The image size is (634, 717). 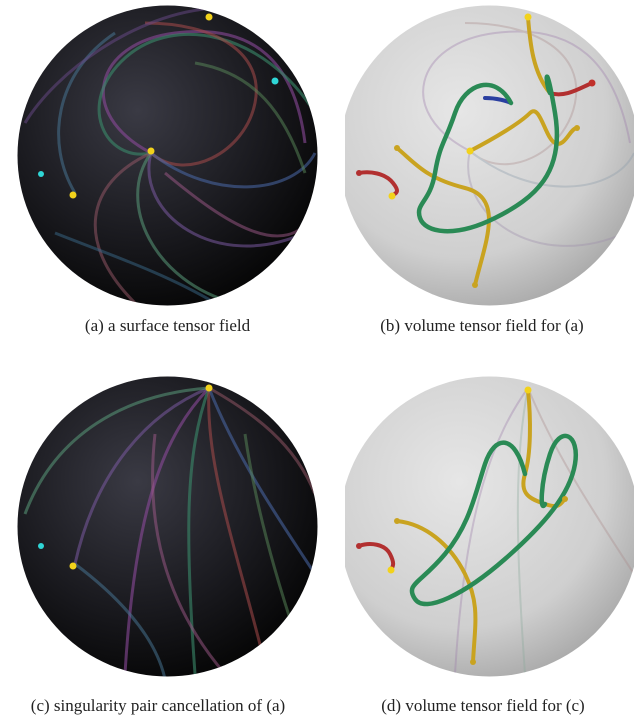 I want to click on caption-d: (d) volume tensor field for (c), so click(x=483, y=705).